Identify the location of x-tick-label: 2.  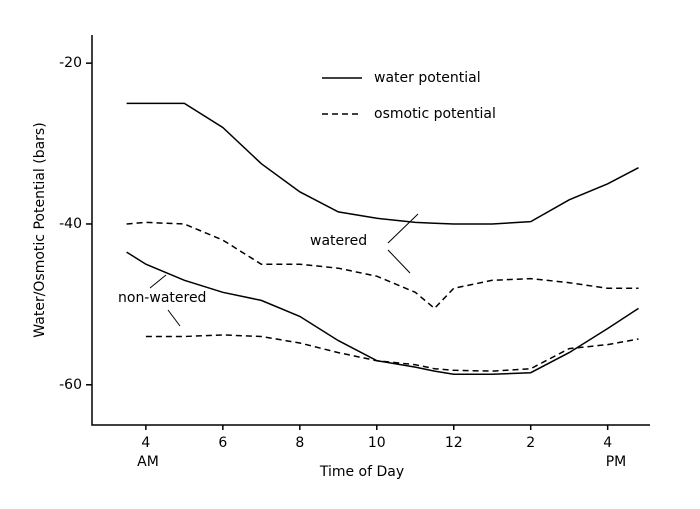
(530, 443).